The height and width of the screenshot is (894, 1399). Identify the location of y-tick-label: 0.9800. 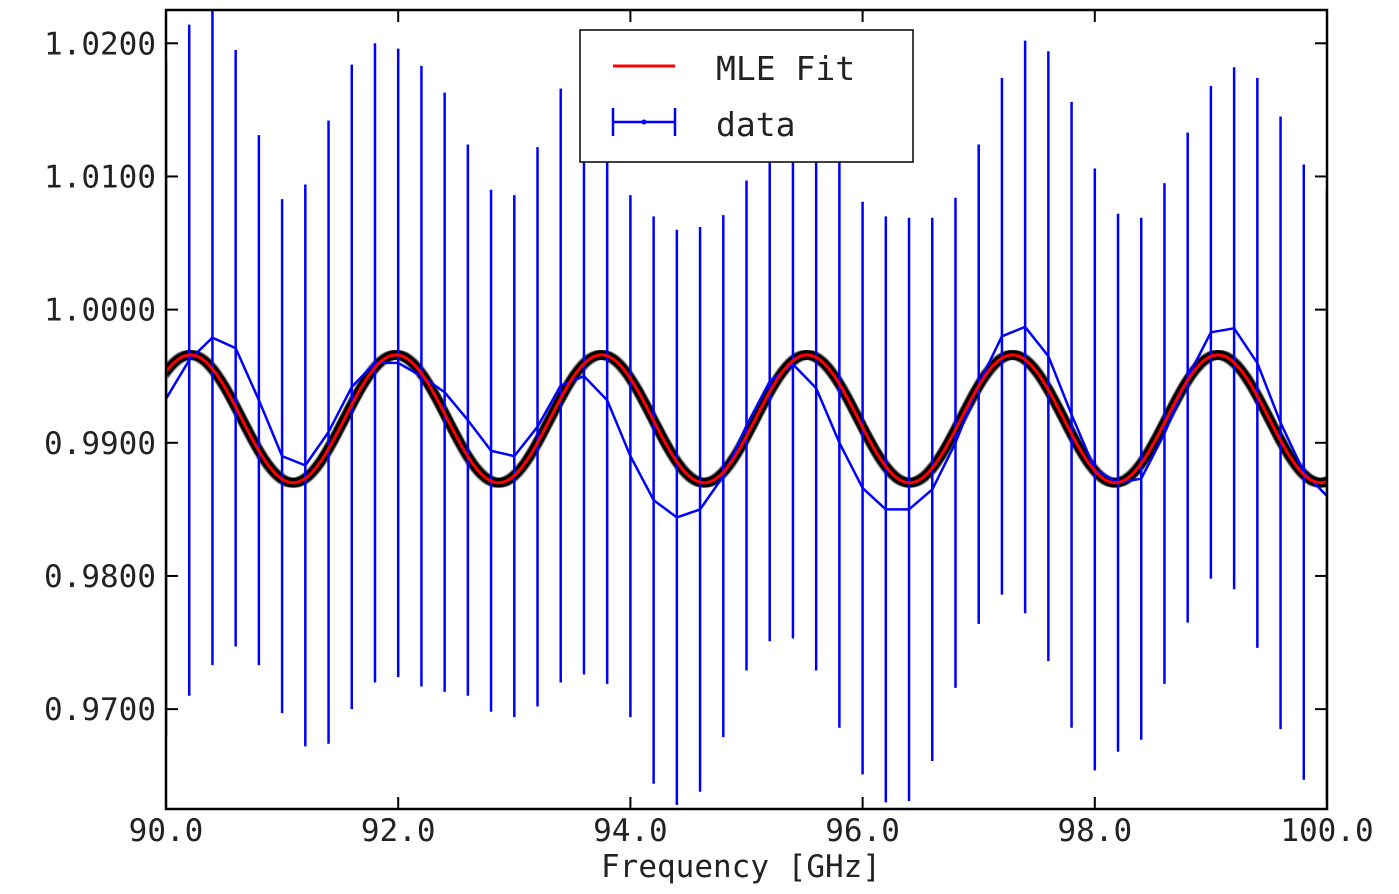
(100, 577).